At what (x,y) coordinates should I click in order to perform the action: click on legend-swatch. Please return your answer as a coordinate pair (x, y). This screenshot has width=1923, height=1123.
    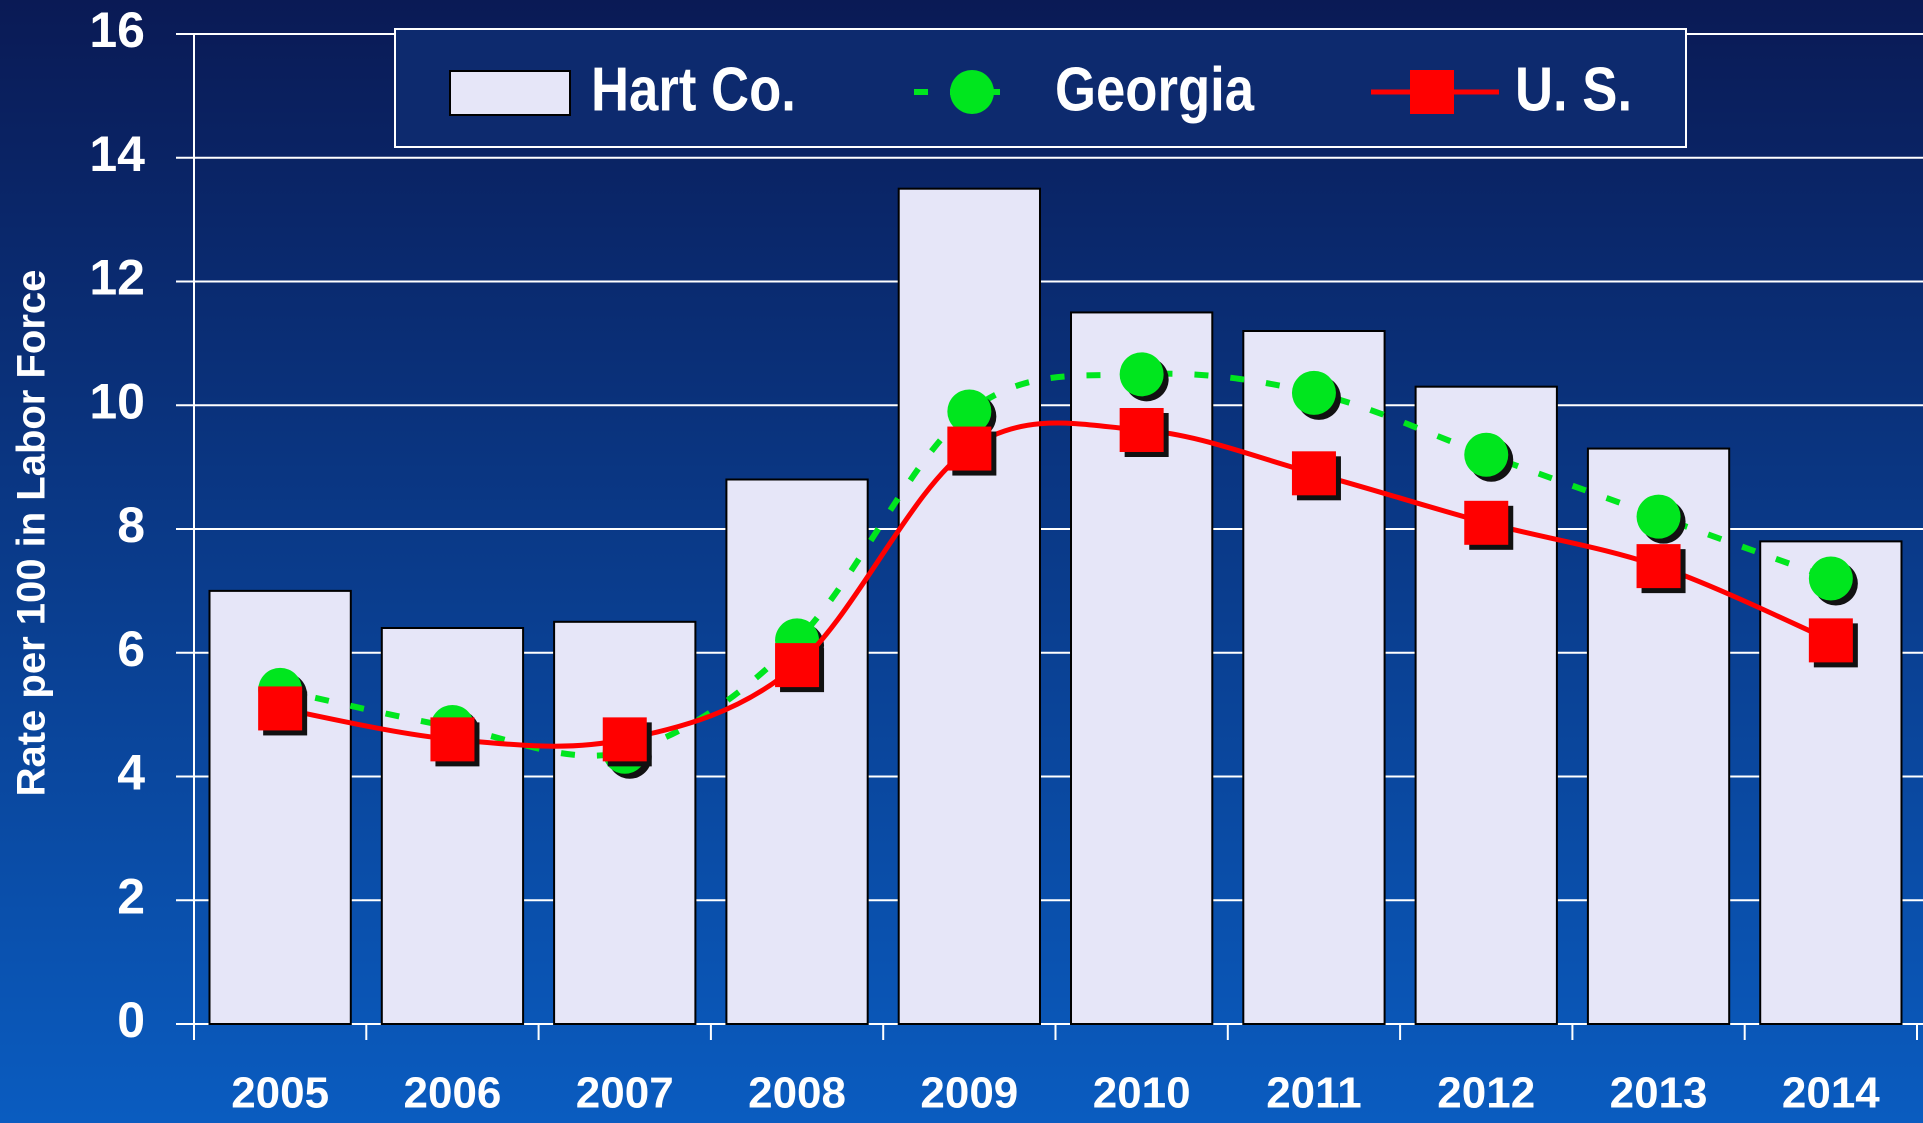
    Looking at the image, I should click on (510, 93).